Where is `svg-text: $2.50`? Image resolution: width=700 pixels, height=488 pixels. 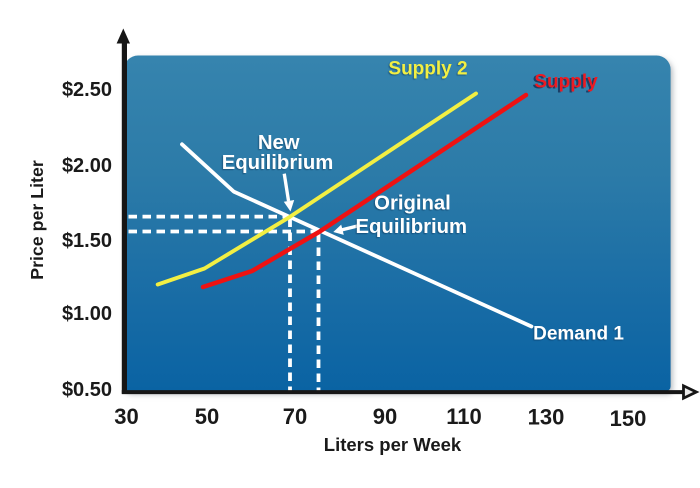
svg-text: $2.50 is located at coordinates (87, 90).